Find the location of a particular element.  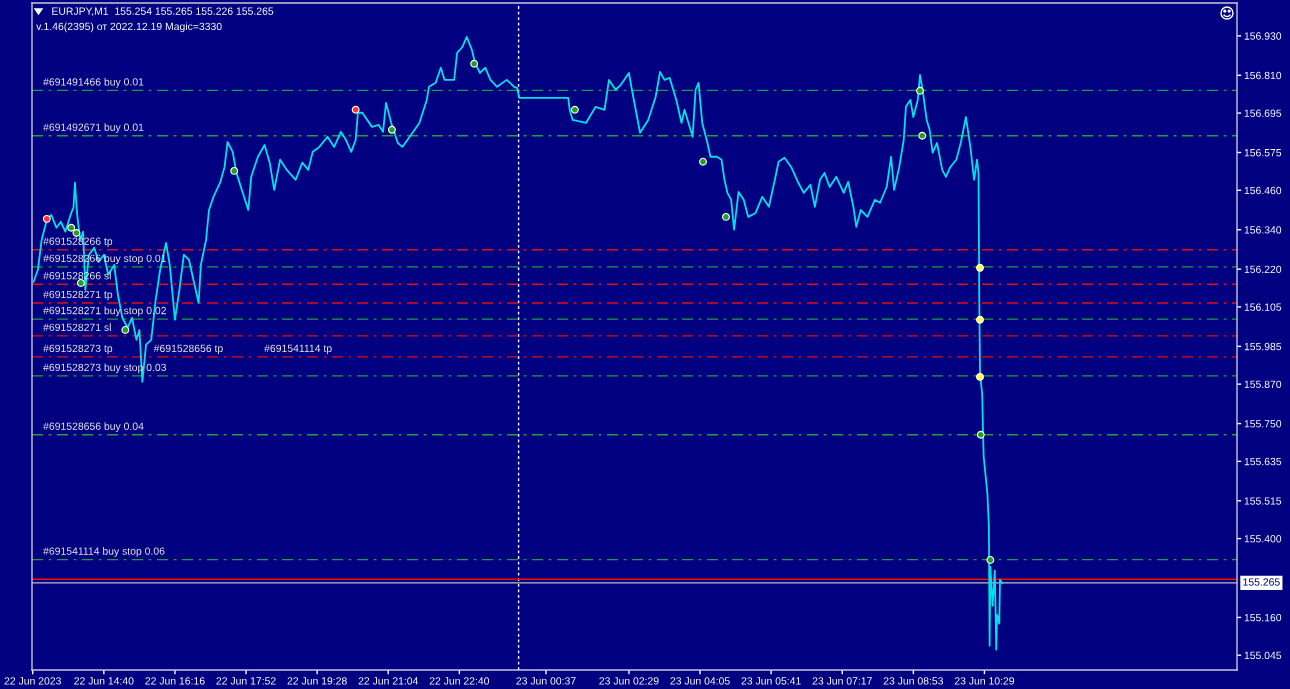

chart-title: EURJPY,M1 155.254 155.265 155.226 155.265 is located at coordinates (163, 12).